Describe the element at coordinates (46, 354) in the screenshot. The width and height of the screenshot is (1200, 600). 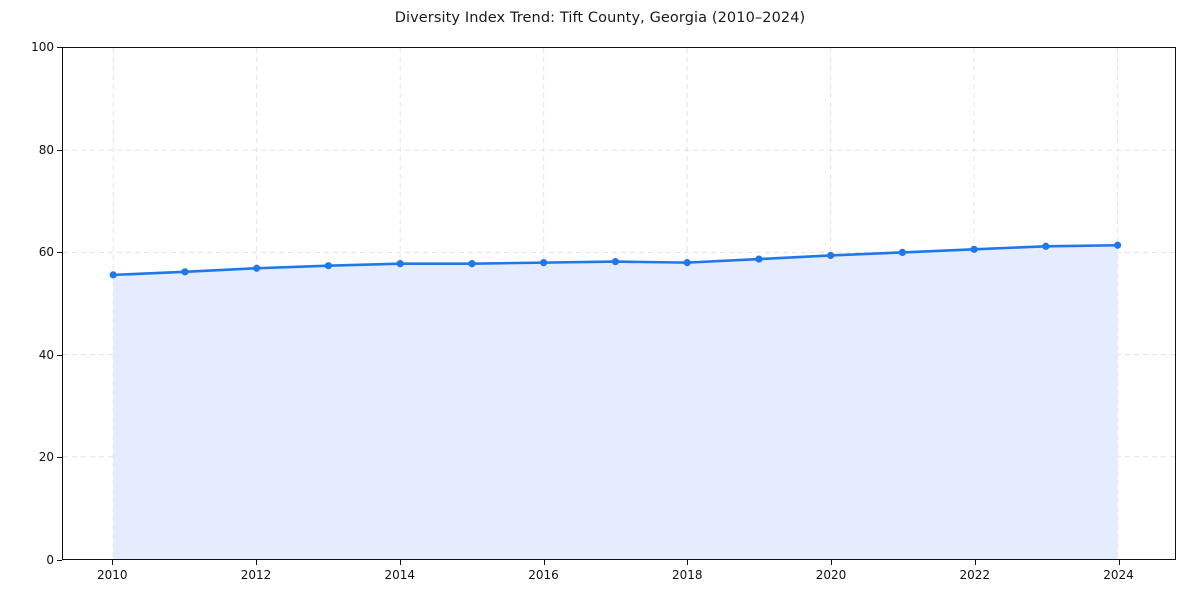
I see `y-tick-label: 40` at that location.